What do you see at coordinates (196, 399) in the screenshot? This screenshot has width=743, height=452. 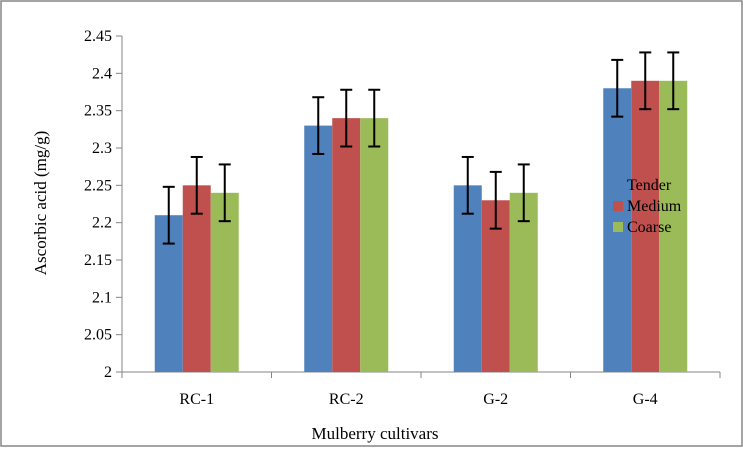 I see `x-tick-label: RC-1` at bounding box center [196, 399].